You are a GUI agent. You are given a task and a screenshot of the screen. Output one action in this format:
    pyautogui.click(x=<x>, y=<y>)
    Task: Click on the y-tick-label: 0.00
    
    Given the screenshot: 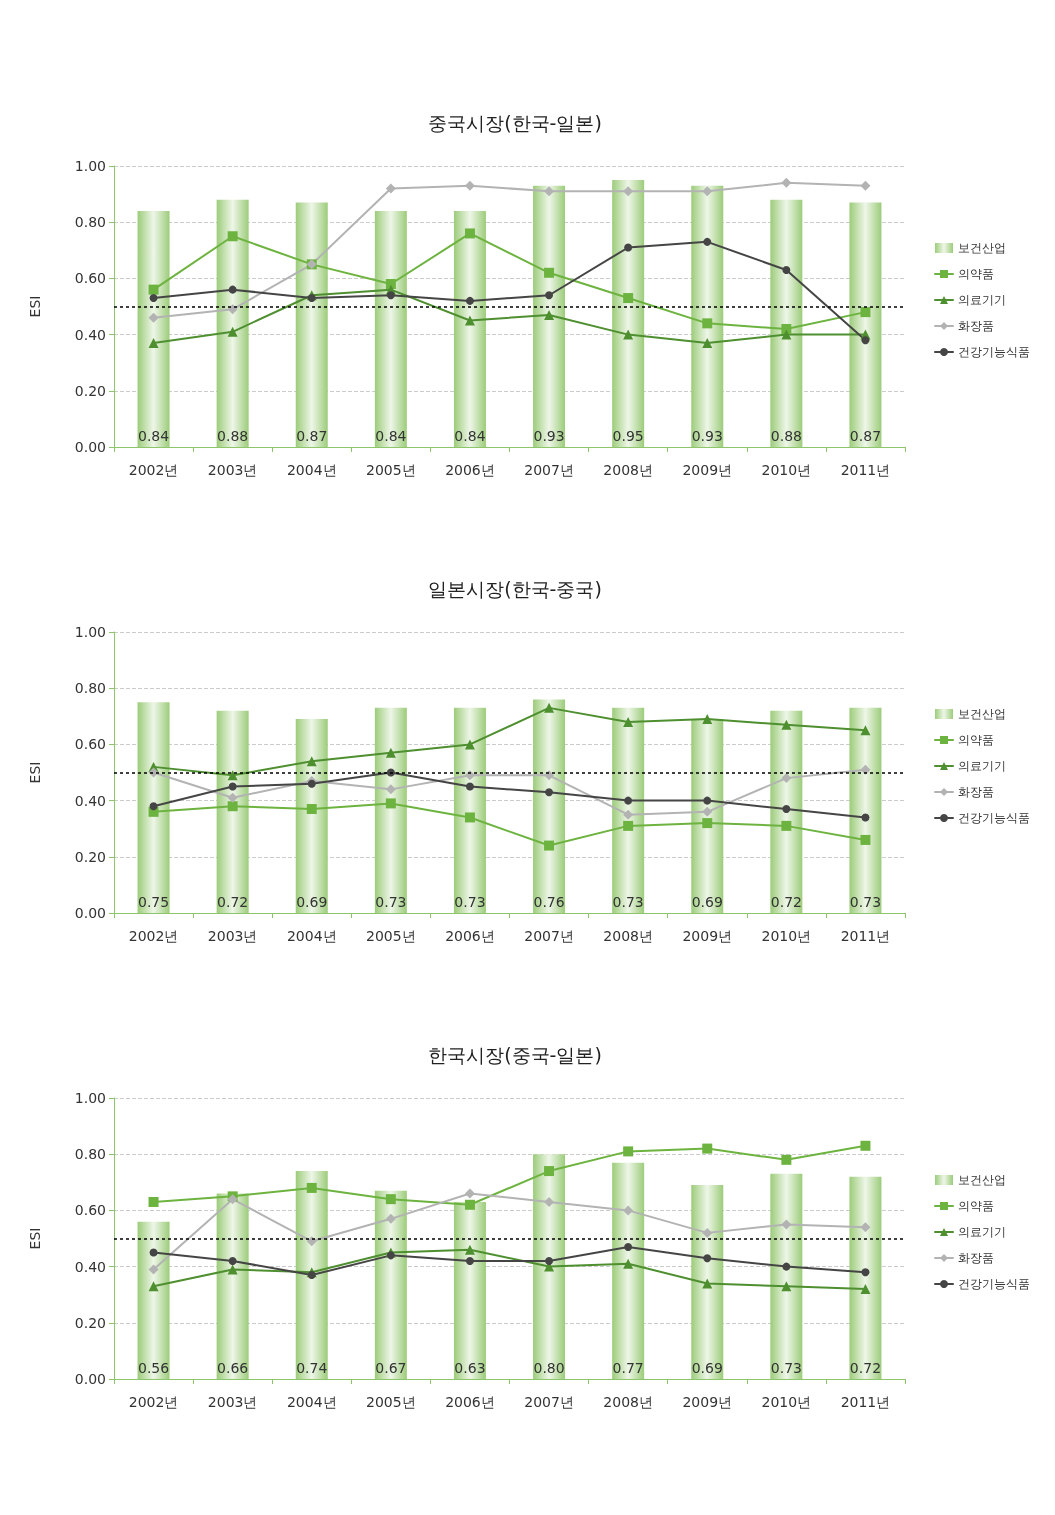 What is the action you would take?
    pyautogui.click(x=90, y=447)
    